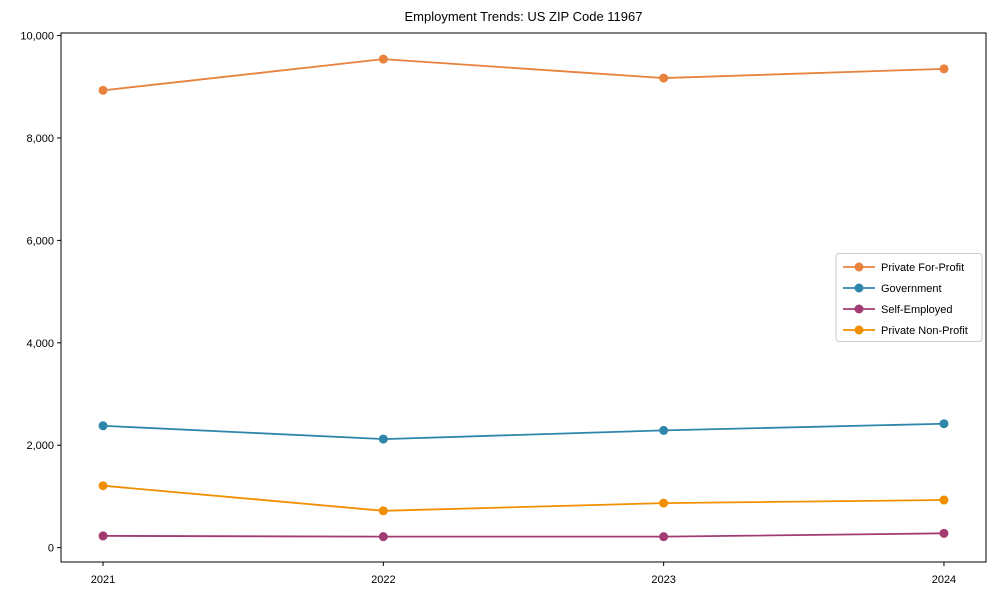 This screenshot has width=1000, height=600. Describe the element at coordinates (663, 580) in the screenshot. I see `x-tick-label: 2023` at that location.